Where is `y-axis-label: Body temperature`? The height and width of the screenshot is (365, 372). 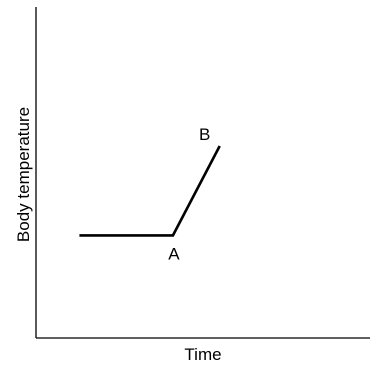
y-axis-label: Body temperature is located at coordinates (23, 174).